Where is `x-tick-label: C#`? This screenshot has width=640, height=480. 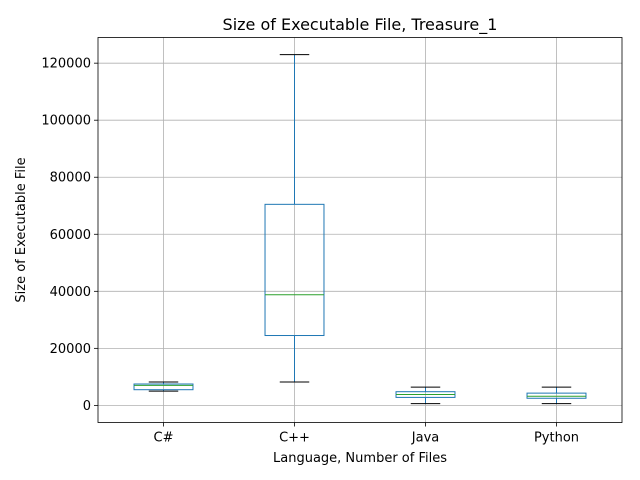
x-tick-label: C# is located at coordinates (164, 438).